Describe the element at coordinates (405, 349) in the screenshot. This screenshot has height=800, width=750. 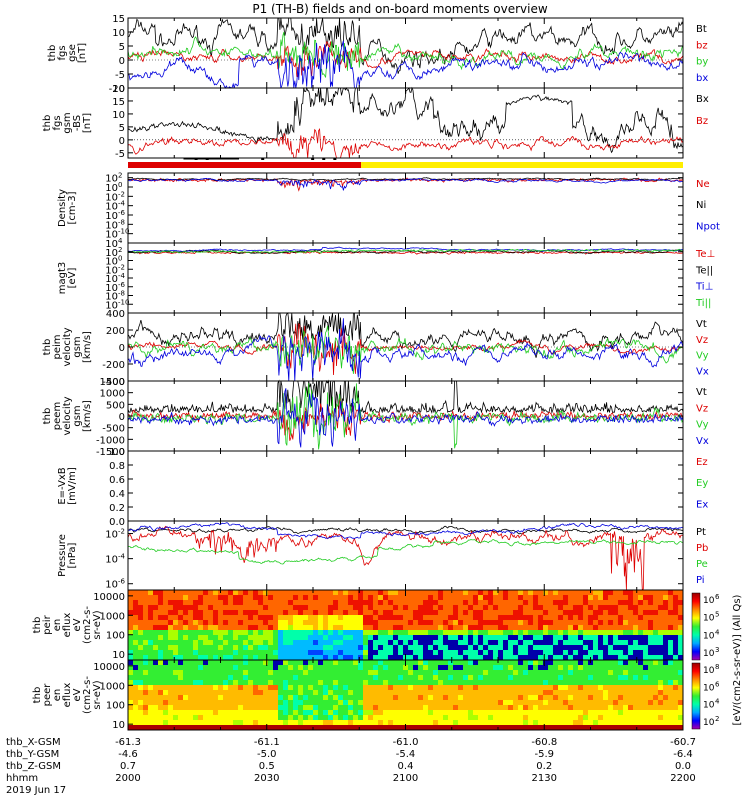
I see `series-line-Vz` at that location.